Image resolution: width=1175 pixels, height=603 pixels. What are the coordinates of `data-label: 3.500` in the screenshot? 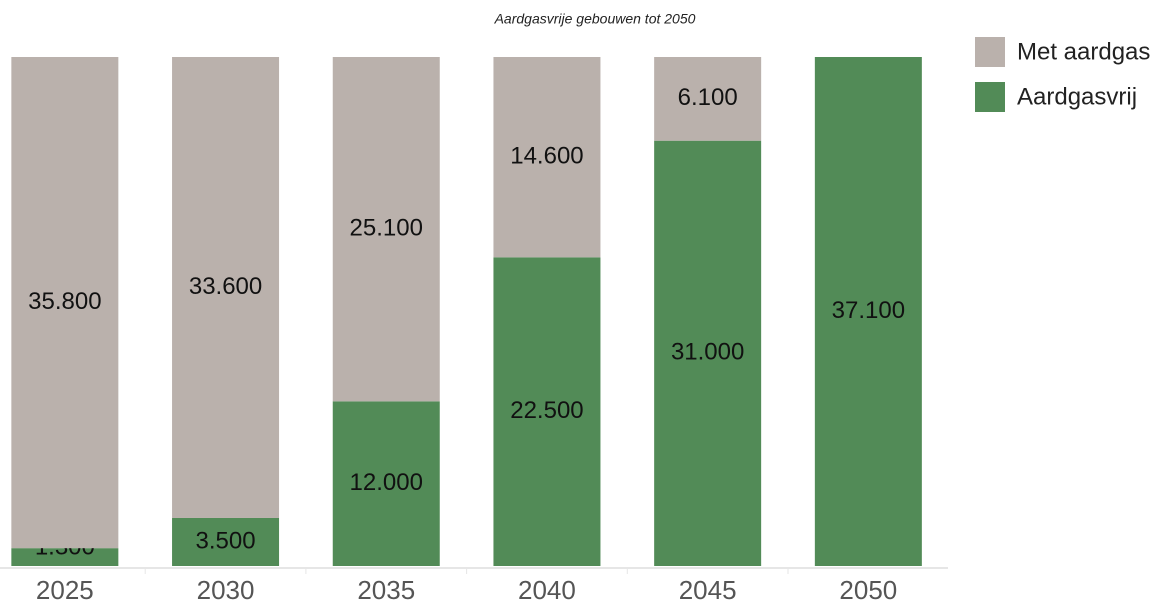 It's located at (226, 540).